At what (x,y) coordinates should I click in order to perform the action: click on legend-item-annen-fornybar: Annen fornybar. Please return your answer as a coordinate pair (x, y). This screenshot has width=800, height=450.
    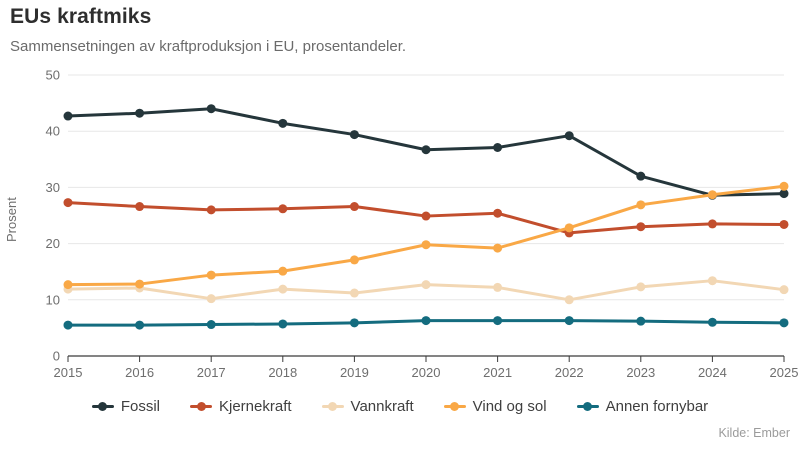
    Looking at the image, I should click on (642, 406).